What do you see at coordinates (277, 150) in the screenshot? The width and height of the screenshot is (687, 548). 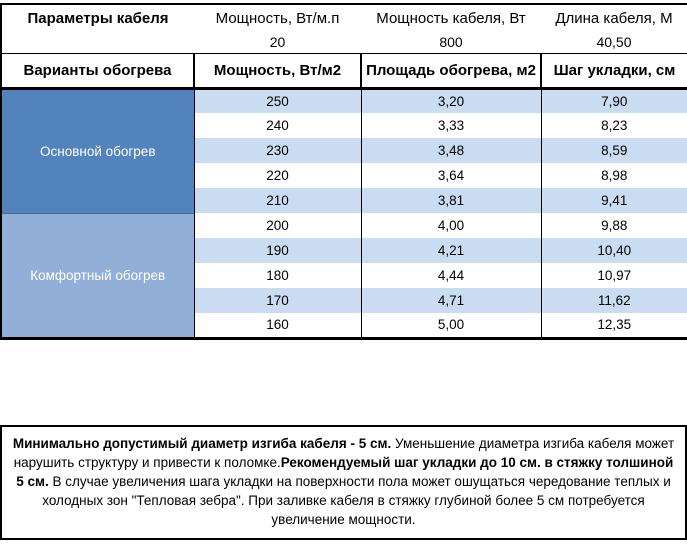 I see `cell-power: 230` at bounding box center [277, 150].